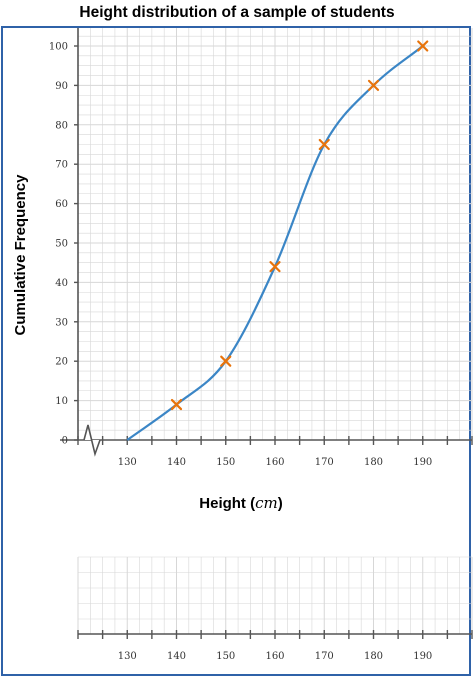 Image resolution: width=474 pixels, height=679 pixels. What do you see at coordinates (61, 125) in the screenshot?
I see `y-tick-label: 80` at bounding box center [61, 125].